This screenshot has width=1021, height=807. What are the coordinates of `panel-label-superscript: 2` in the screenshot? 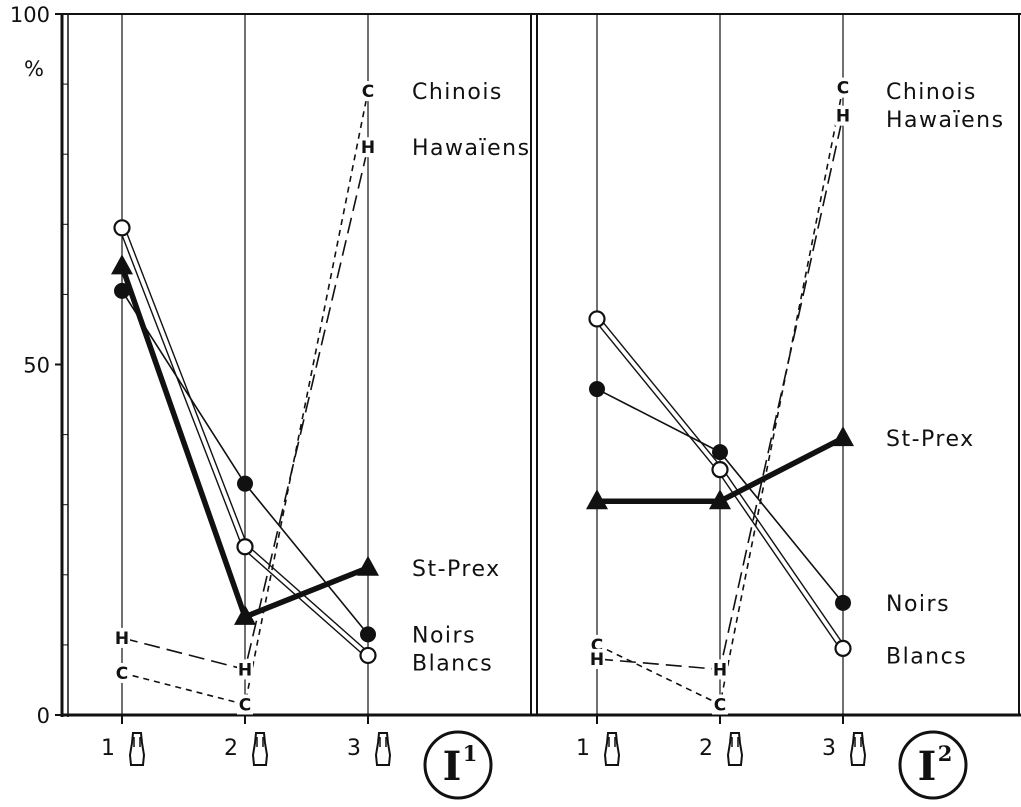 It's located at (945, 753).